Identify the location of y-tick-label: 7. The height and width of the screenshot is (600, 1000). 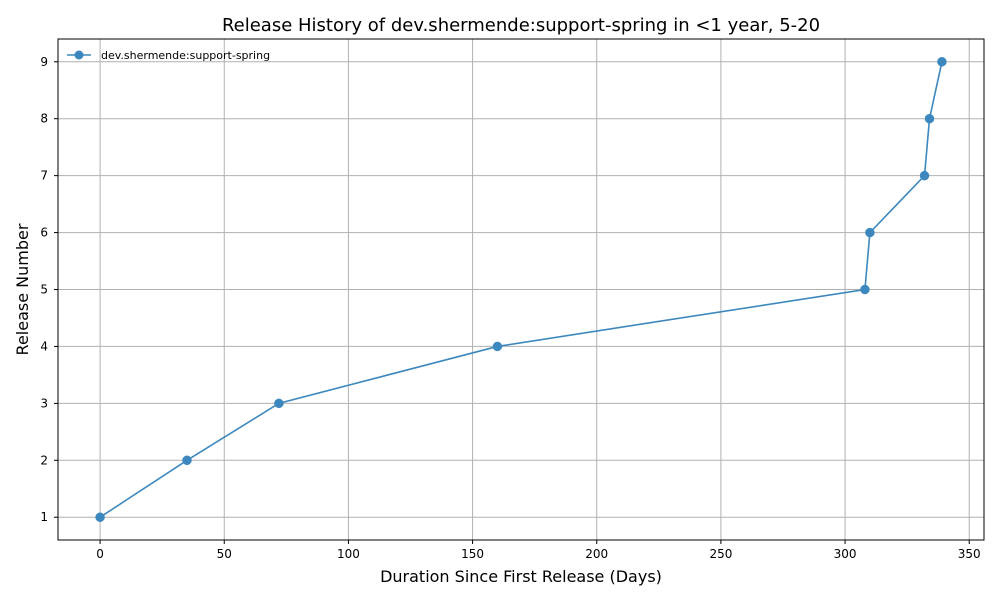
(44, 176).